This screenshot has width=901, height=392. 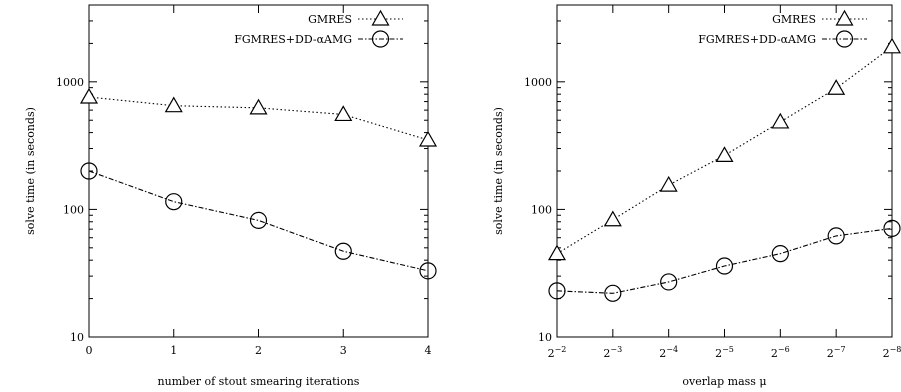 What do you see at coordinates (89, 350) in the screenshot?
I see `x-tick-label: 0` at bounding box center [89, 350].